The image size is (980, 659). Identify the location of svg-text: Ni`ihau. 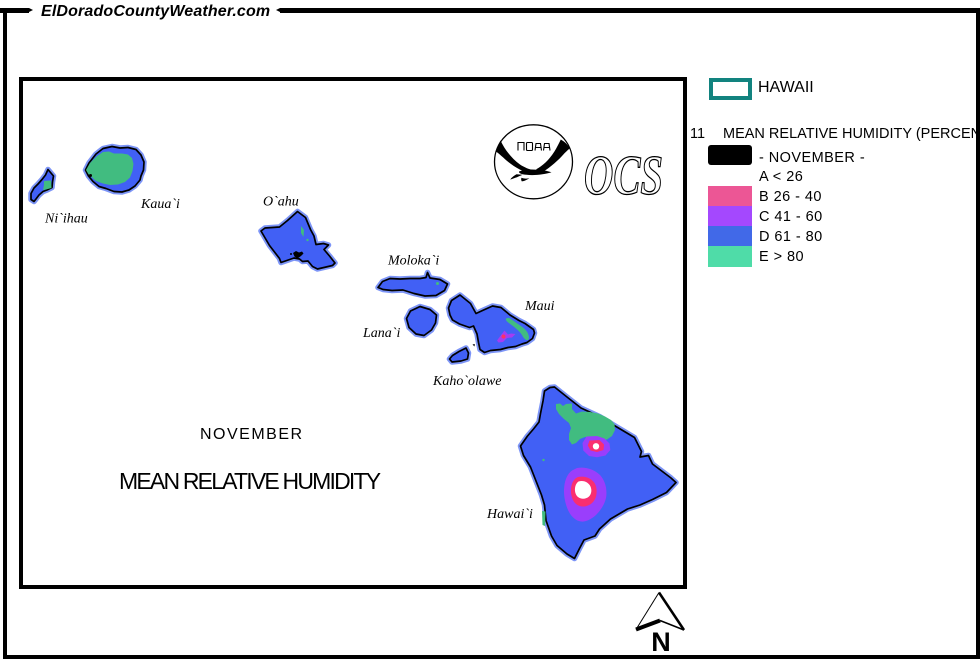
(66, 219).